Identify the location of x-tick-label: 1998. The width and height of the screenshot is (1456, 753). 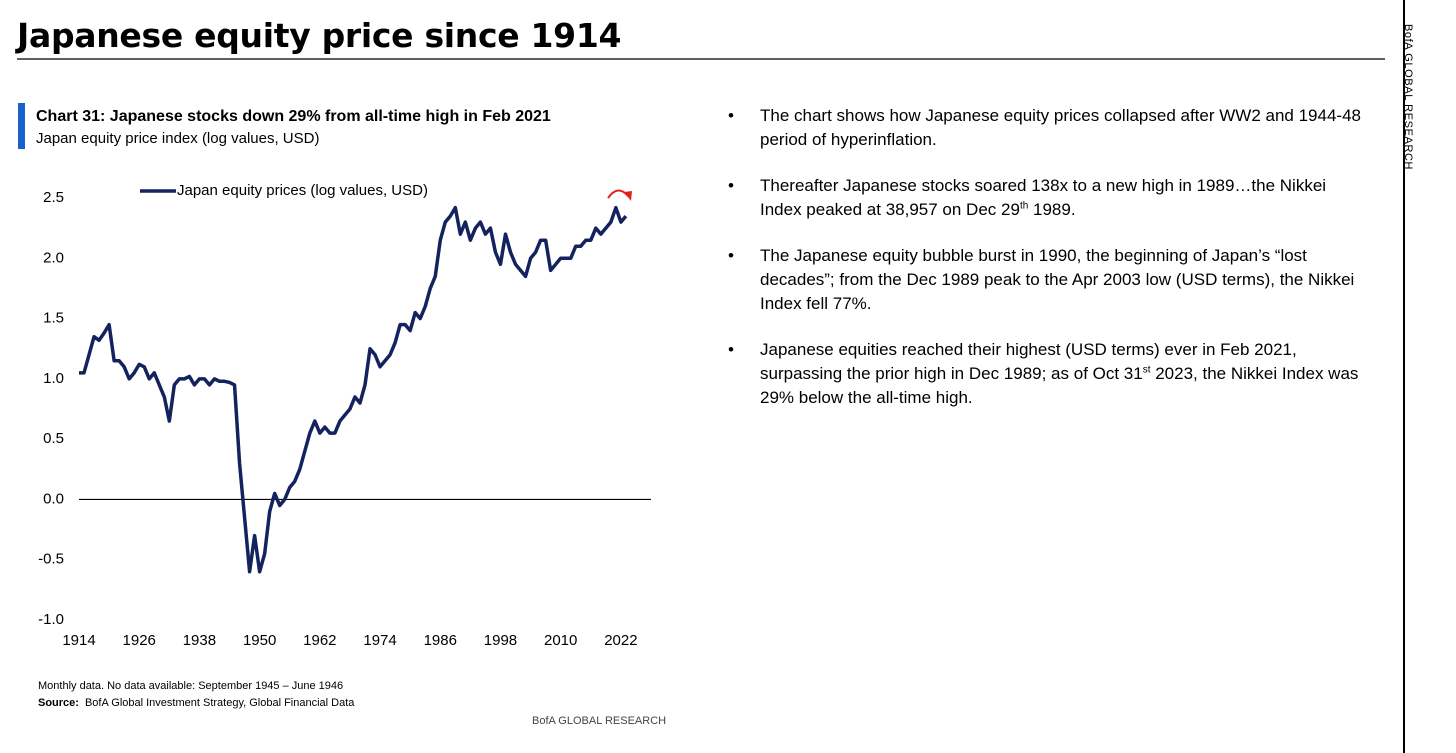
(500, 640).